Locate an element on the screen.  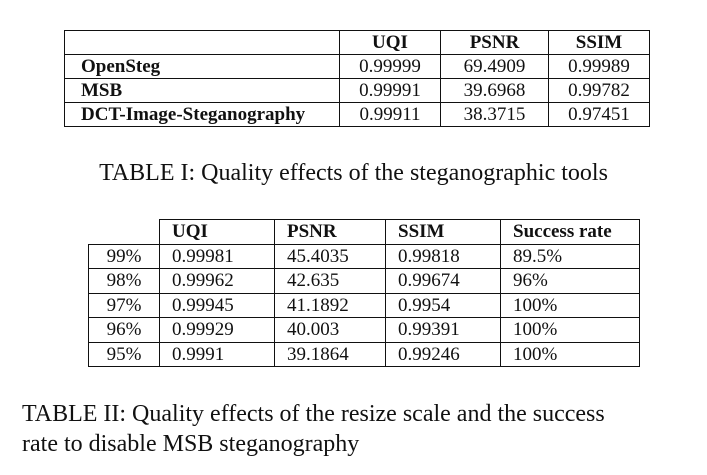
uqi-cell: 0.9991 is located at coordinates (217, 354).